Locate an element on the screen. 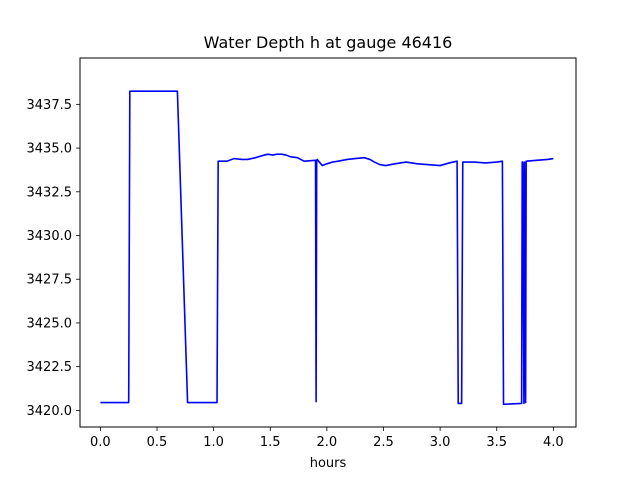 This screenshot has width=640, height=480. y-tick-label: 3425.0 is located at coordinates (50, 323).